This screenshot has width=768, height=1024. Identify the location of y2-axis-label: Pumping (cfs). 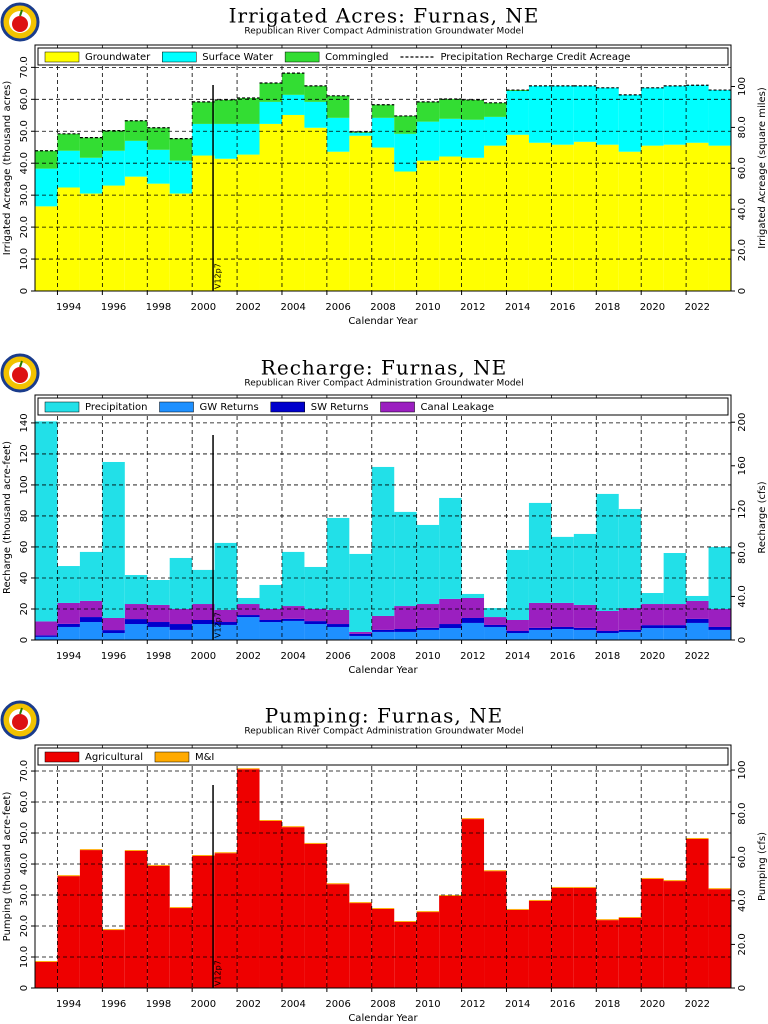
(762, 866).